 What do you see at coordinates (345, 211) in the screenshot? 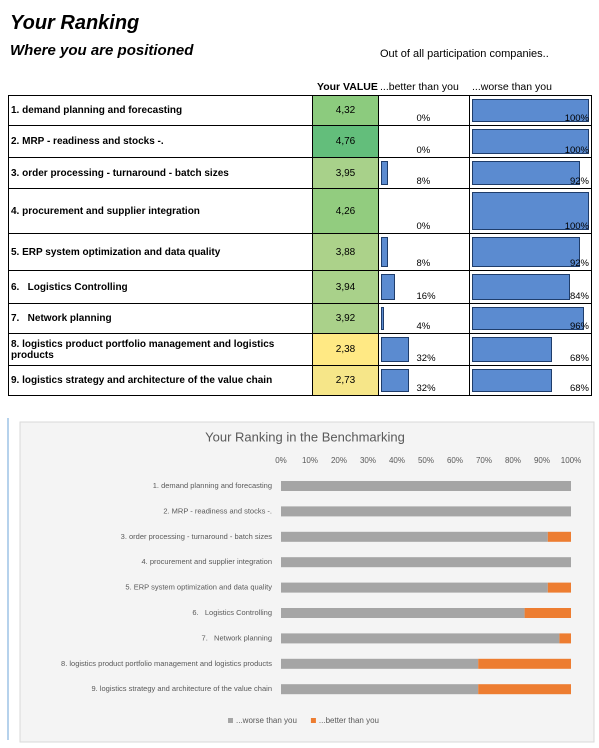
I see `value-cell: 4,26` at bounding box center [345, 211].